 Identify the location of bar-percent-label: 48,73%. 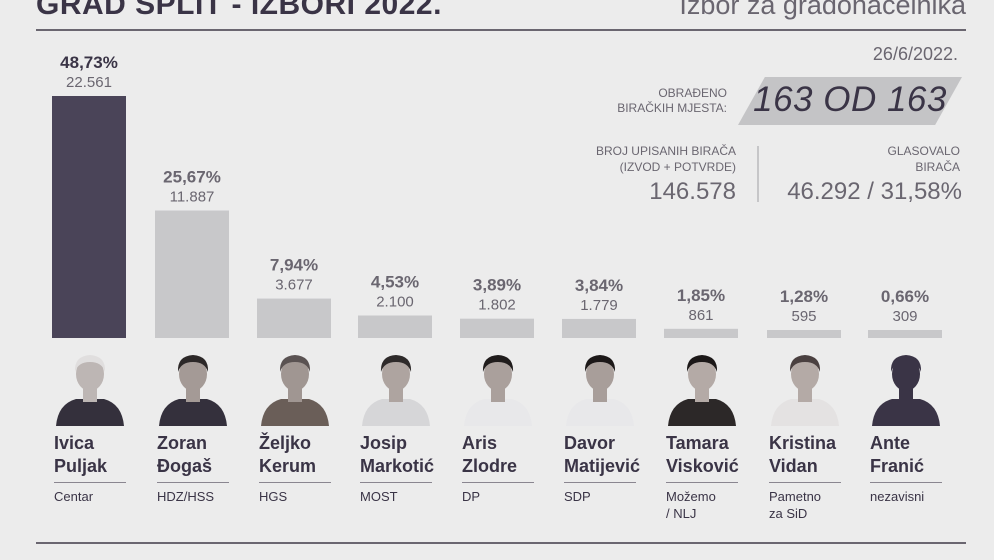
(89, 62).